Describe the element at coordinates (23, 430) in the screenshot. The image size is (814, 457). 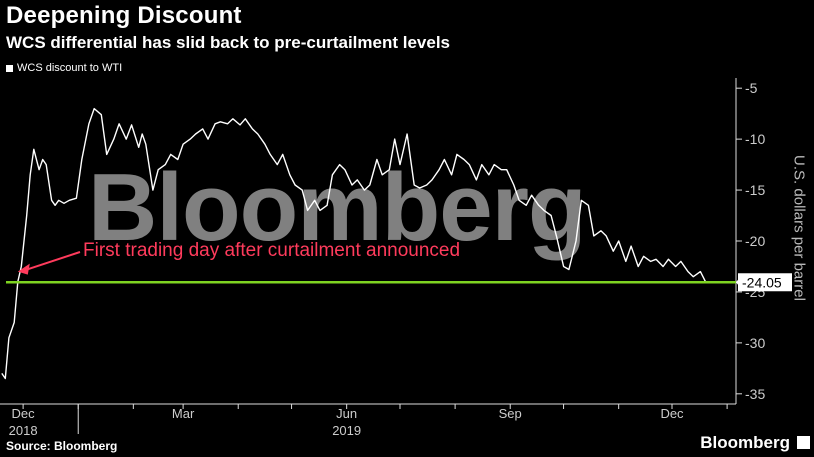
I see `year-label: 2018` at that location.